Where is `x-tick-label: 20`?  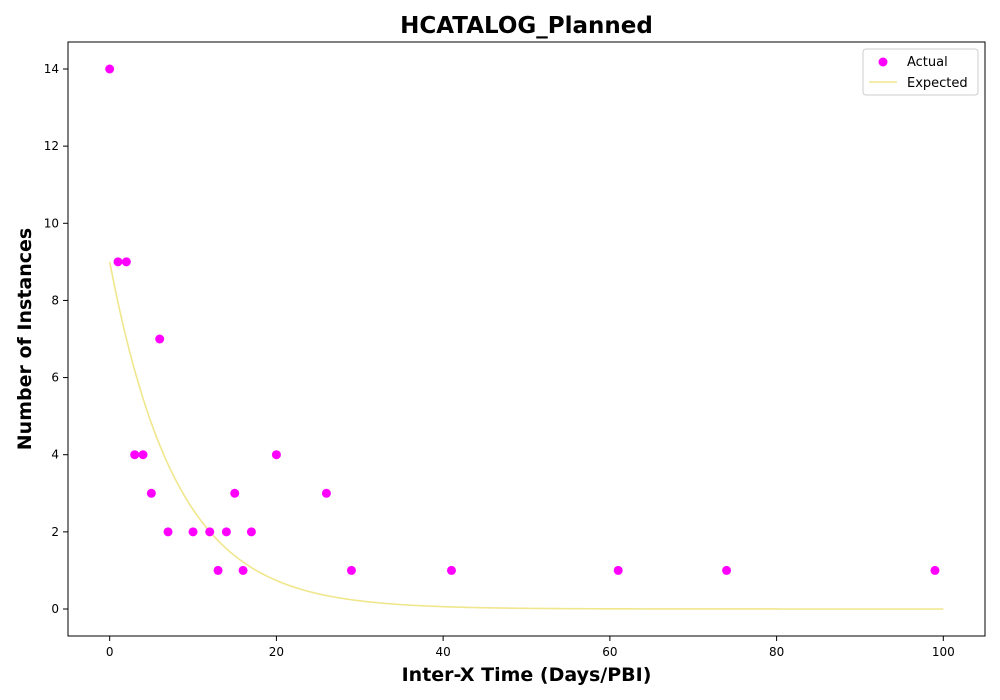 x-tick-label: 20 is located at coordinates (276, 652).